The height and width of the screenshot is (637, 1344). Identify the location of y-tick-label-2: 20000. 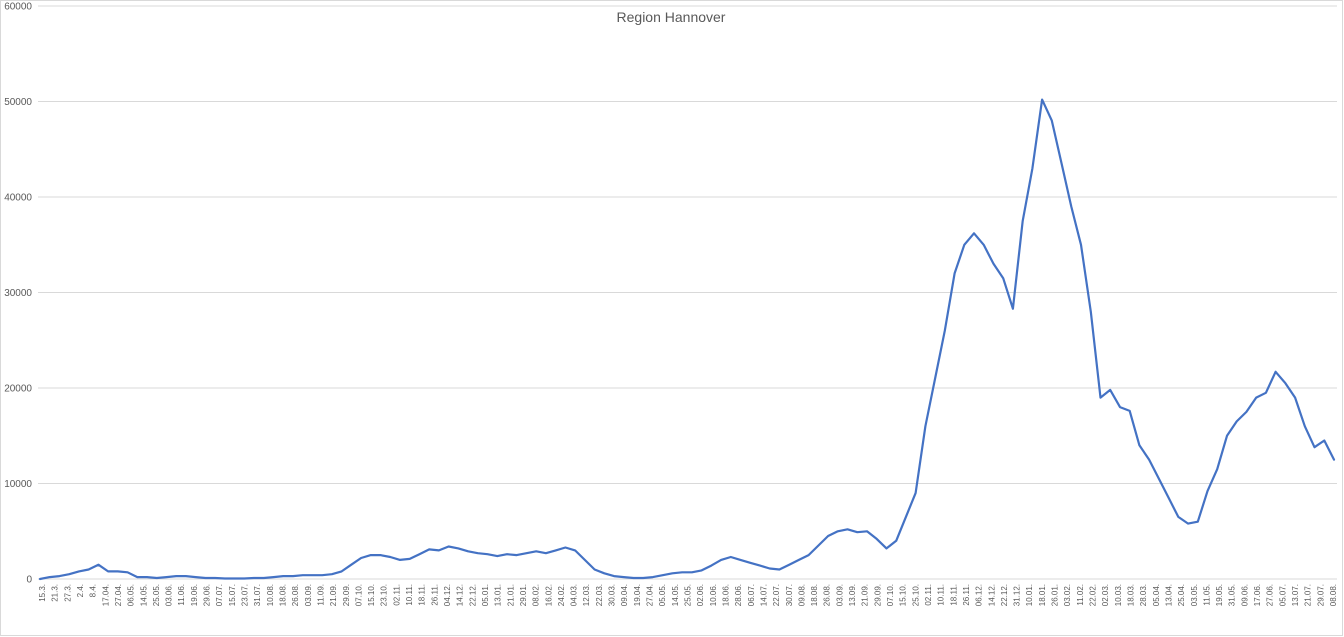
(18, 389).